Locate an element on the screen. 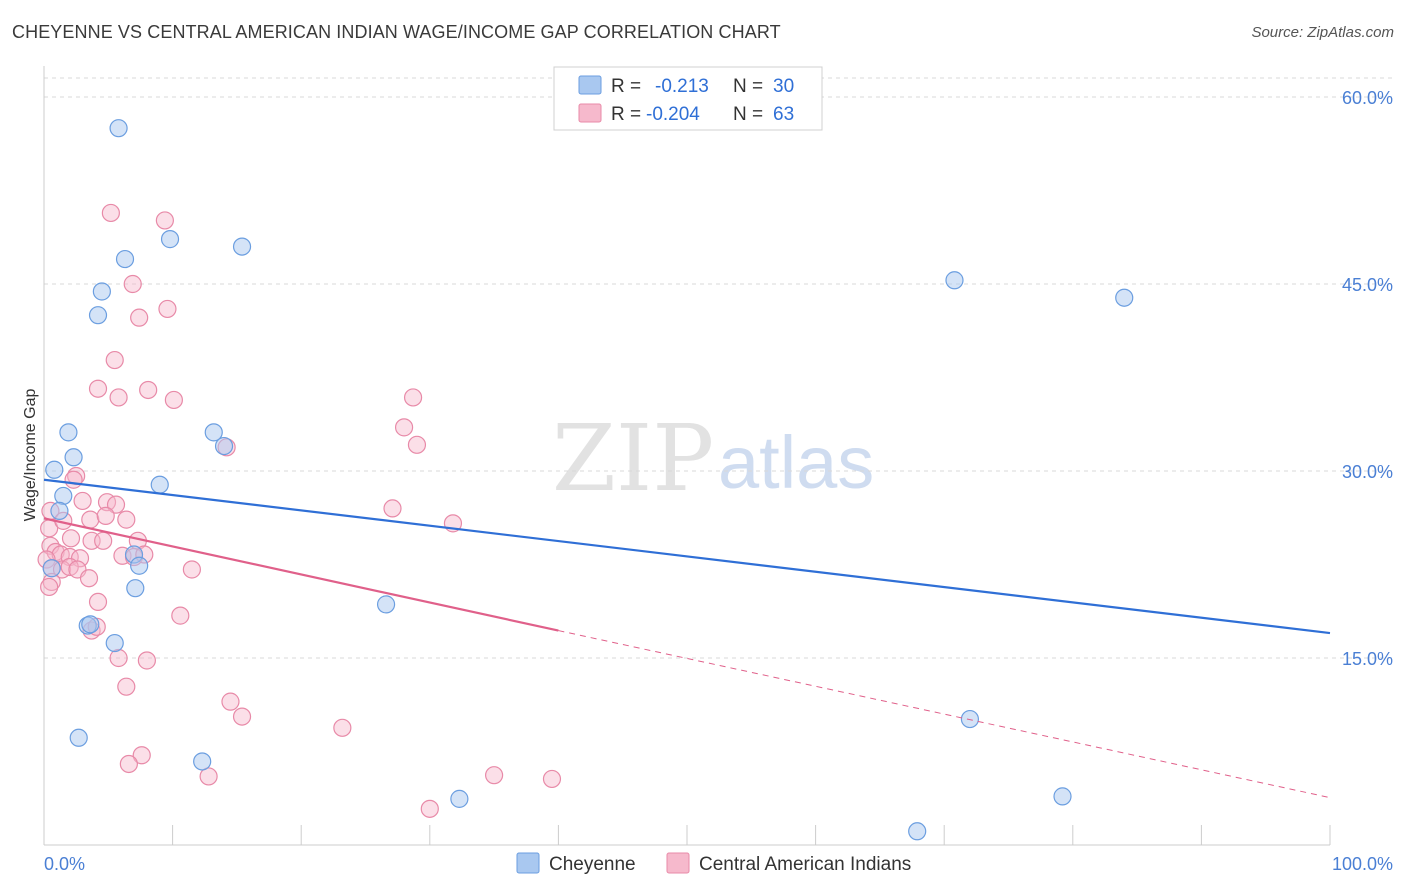  y-tick-label: 60.0% is located at coordinates (1367, 98).